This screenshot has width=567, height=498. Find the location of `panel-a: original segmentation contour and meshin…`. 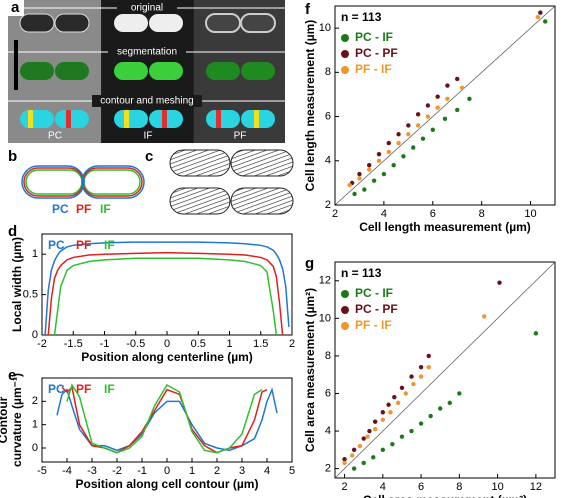

panel-a: original segmentation contour and meshin… is located at coordinates (146, 71).